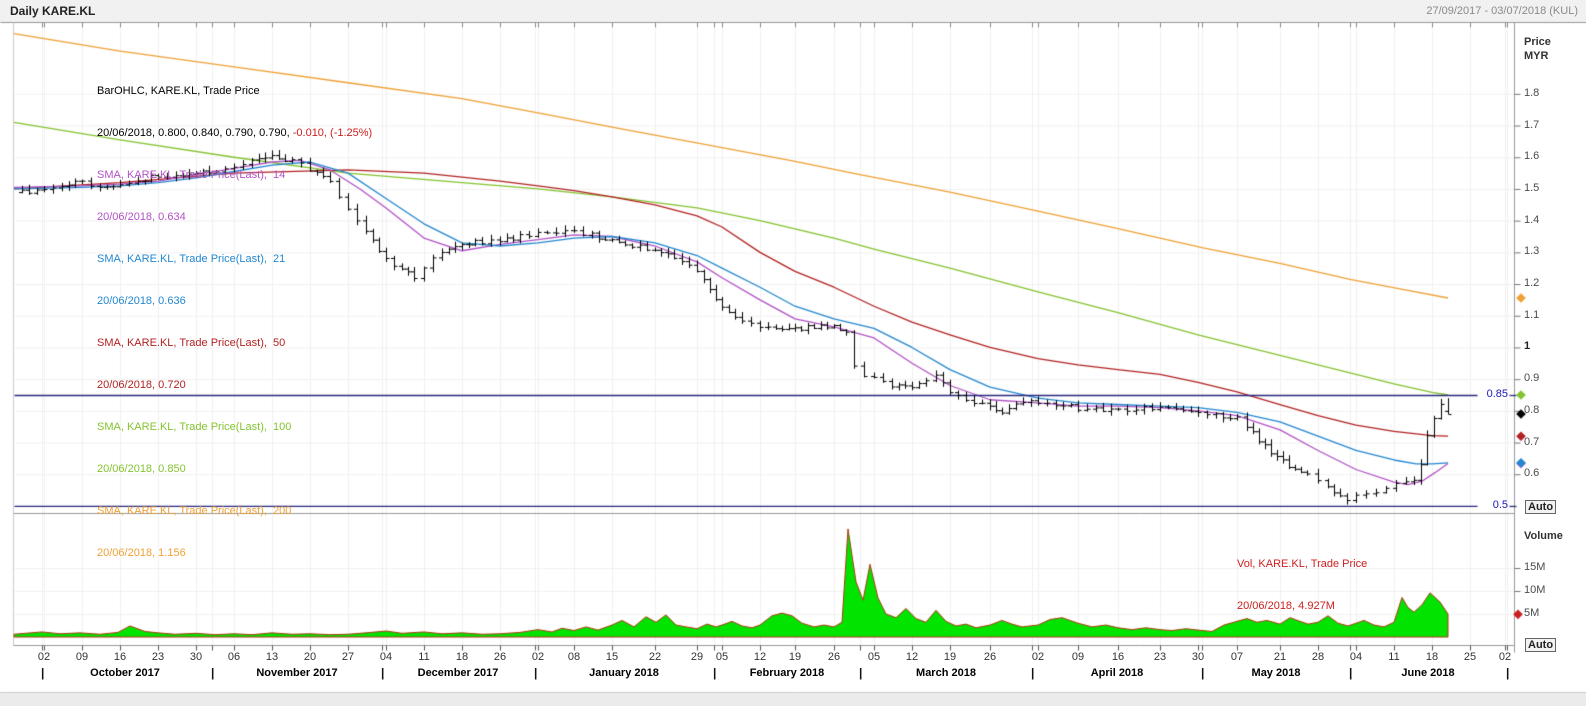  I want to click on volume-tick-label: 10M, so click(1535, 590).